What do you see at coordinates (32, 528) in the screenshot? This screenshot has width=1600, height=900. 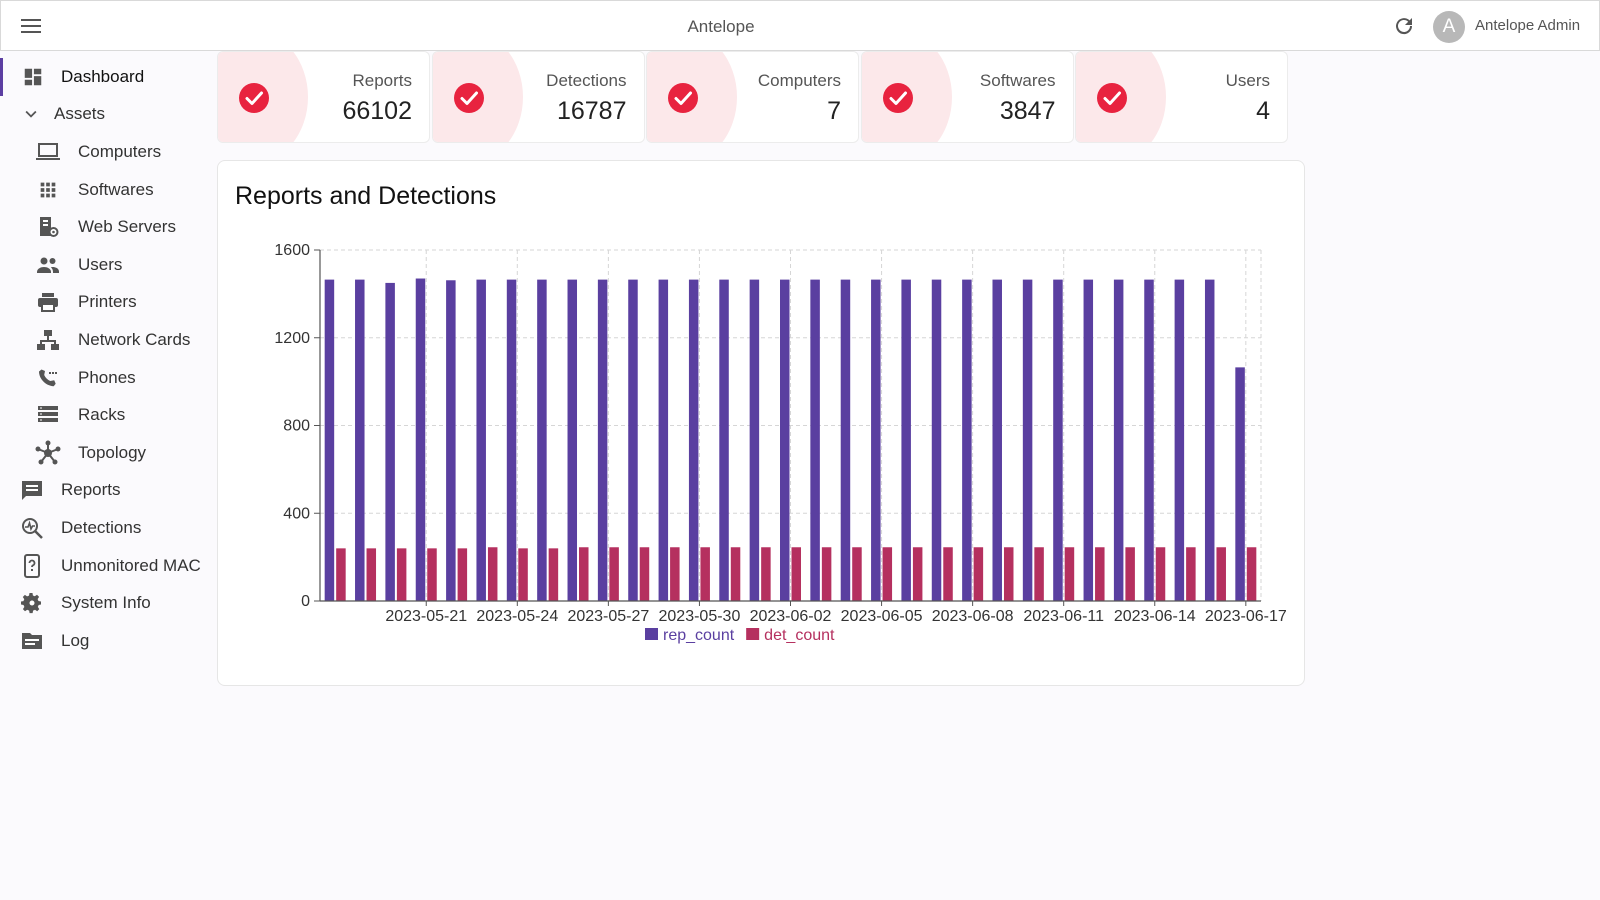 I see `detections-icon` at bounding box center [32, 528].